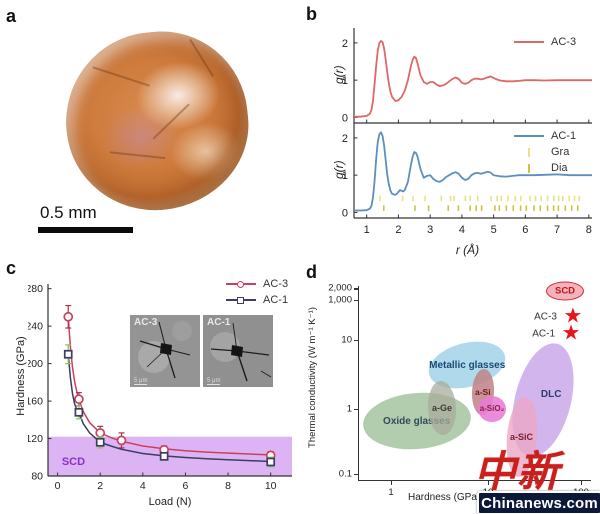  What do you see at coordinates (417, 421) in the screenshot?
I see `region-Oxide glasses: Oxide glasses` at bounding box center [417, 421].